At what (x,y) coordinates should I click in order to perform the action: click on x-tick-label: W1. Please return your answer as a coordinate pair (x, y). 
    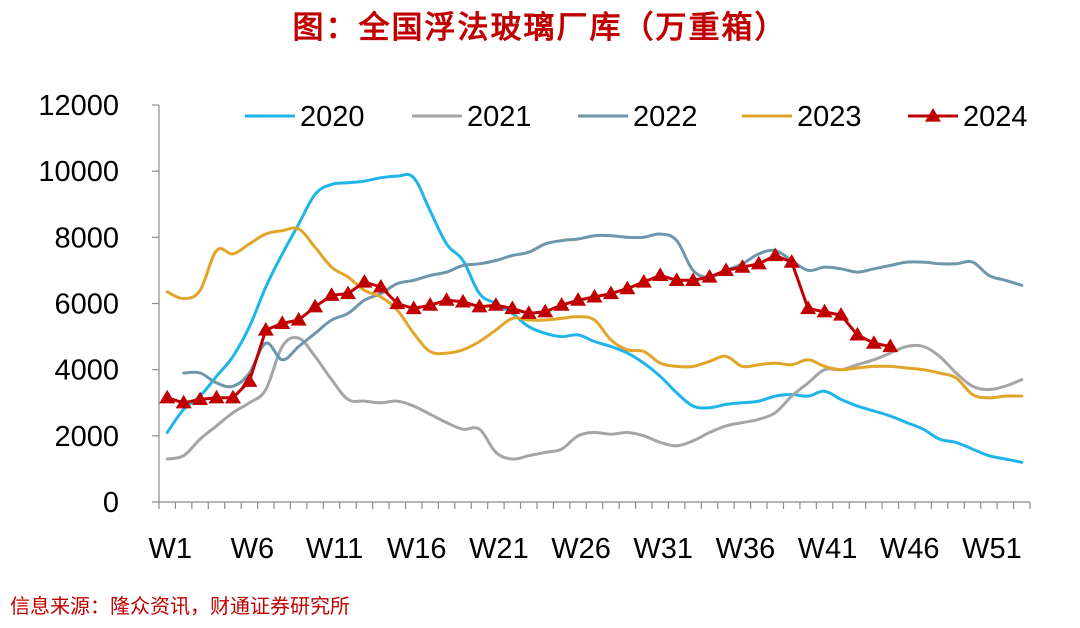
    Looking at the image, I should click on (170, 549).